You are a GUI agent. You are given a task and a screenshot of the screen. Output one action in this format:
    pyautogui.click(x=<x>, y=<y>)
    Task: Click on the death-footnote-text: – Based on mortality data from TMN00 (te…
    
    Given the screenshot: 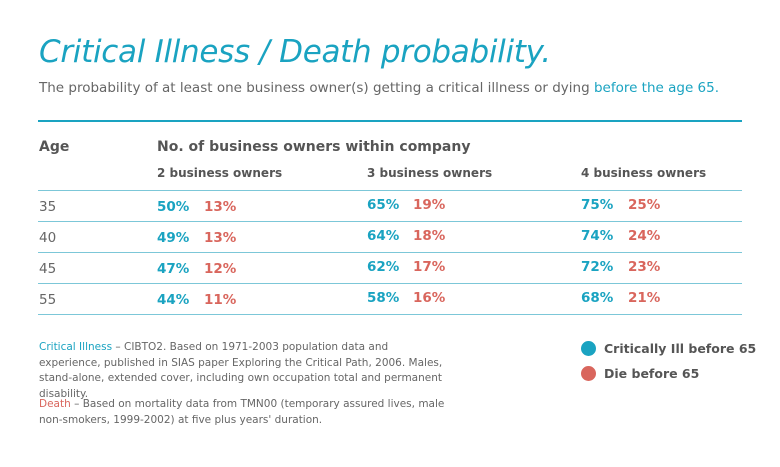 What is the action you would take?
    pyautogui.click(x=242, y=412)
    